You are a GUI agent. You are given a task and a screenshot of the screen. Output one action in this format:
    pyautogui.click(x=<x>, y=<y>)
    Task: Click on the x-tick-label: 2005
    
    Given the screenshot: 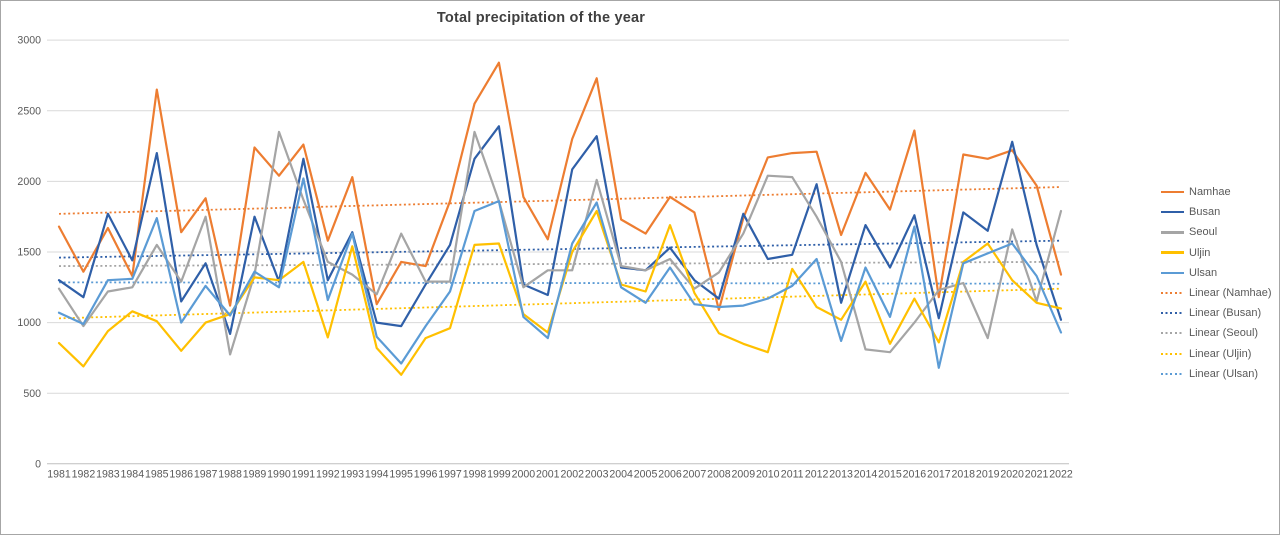 What is the action you would take?
    pyautogui.click(x=646, y=475)
    